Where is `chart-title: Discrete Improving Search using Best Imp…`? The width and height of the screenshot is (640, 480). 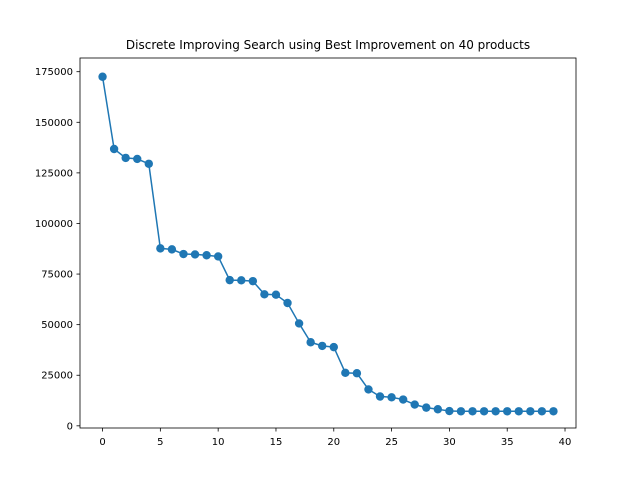 chart-title: Discrete Improving Search using Best Imp… is located at coordinates (328, 45).